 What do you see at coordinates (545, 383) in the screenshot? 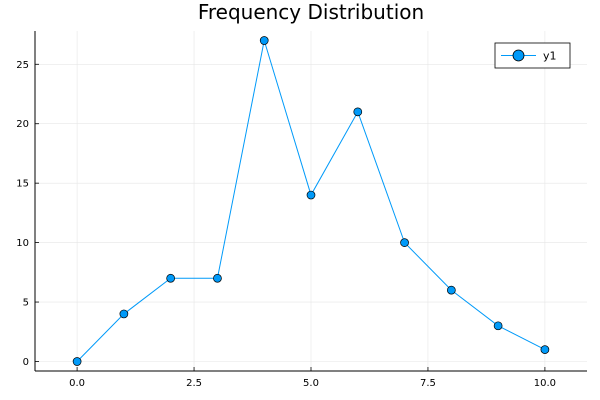
I see `x-tick-label: 10.0` at bounding box center [545, 383].